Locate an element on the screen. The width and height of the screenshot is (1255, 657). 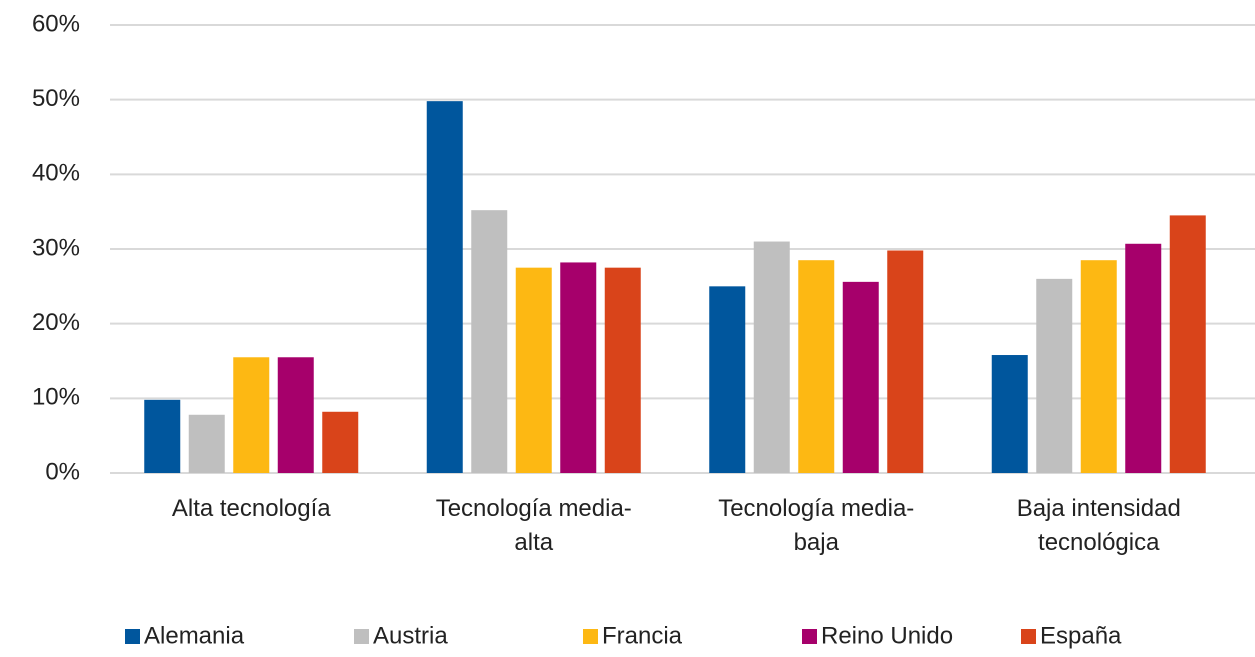
x-tick-label: Baja intensidad tecnológica is located at coordinates (1099, 525).